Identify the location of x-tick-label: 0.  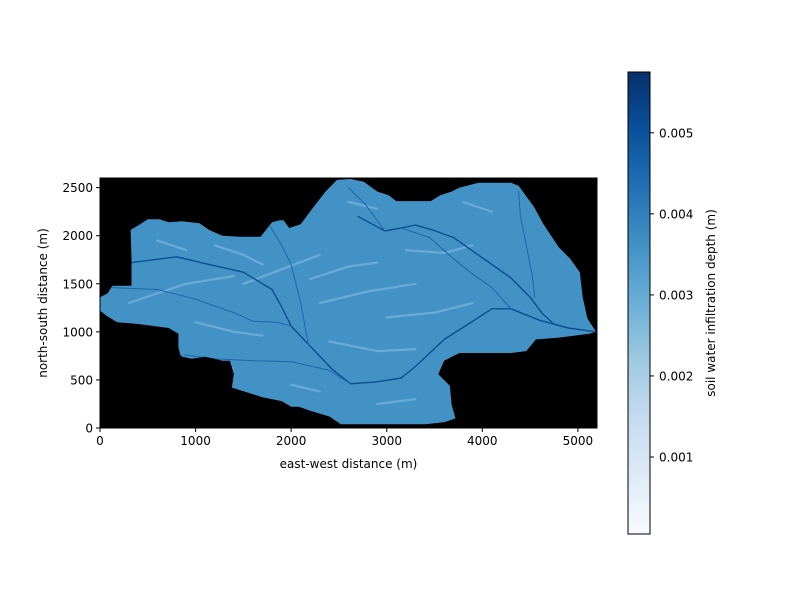
(100, 441).